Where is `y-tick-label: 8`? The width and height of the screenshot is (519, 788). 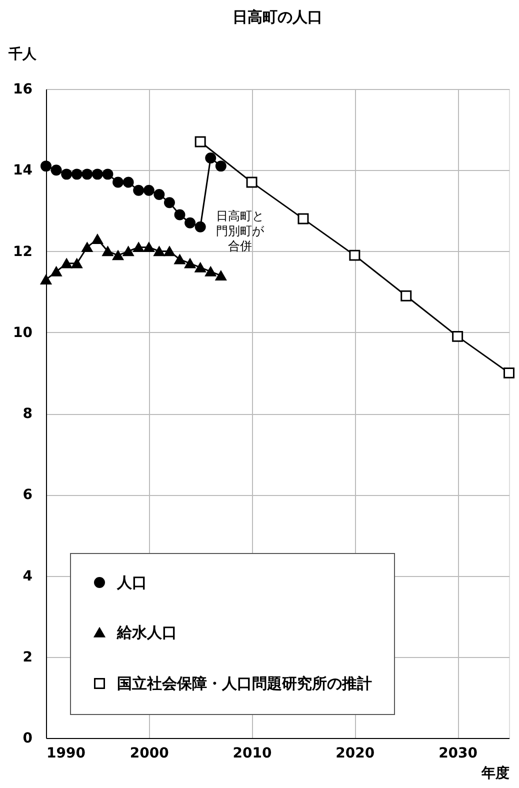 y-tick-label: 8 is located at coordinates (27, 414).